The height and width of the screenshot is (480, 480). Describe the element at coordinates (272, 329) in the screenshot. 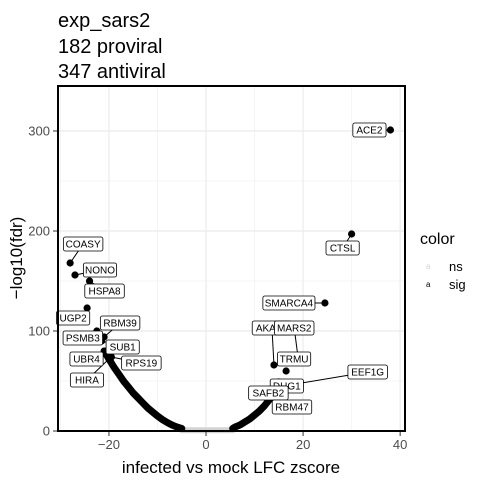

I see `gene-label-text: AKAP8` at that location.